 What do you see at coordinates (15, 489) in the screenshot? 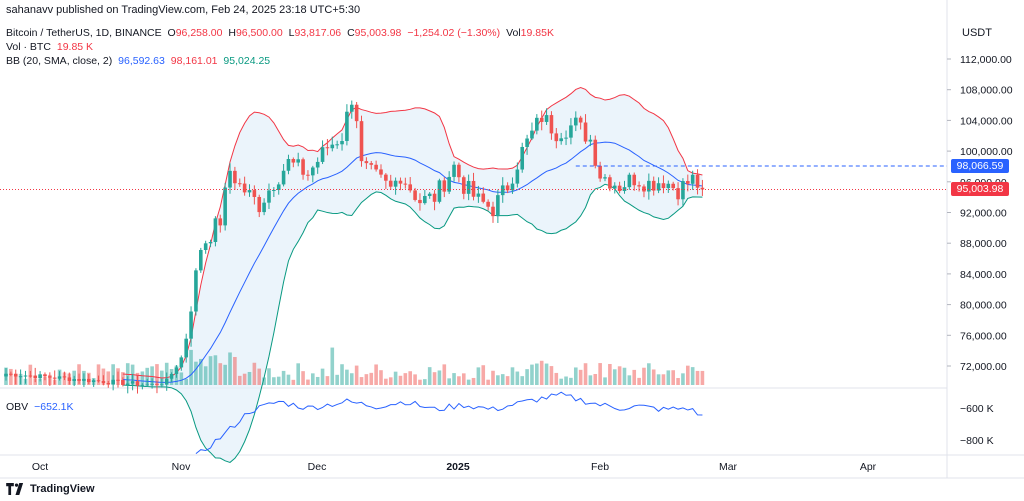
I see `tradingview-logo-icon` at bounding box center [15, 489].